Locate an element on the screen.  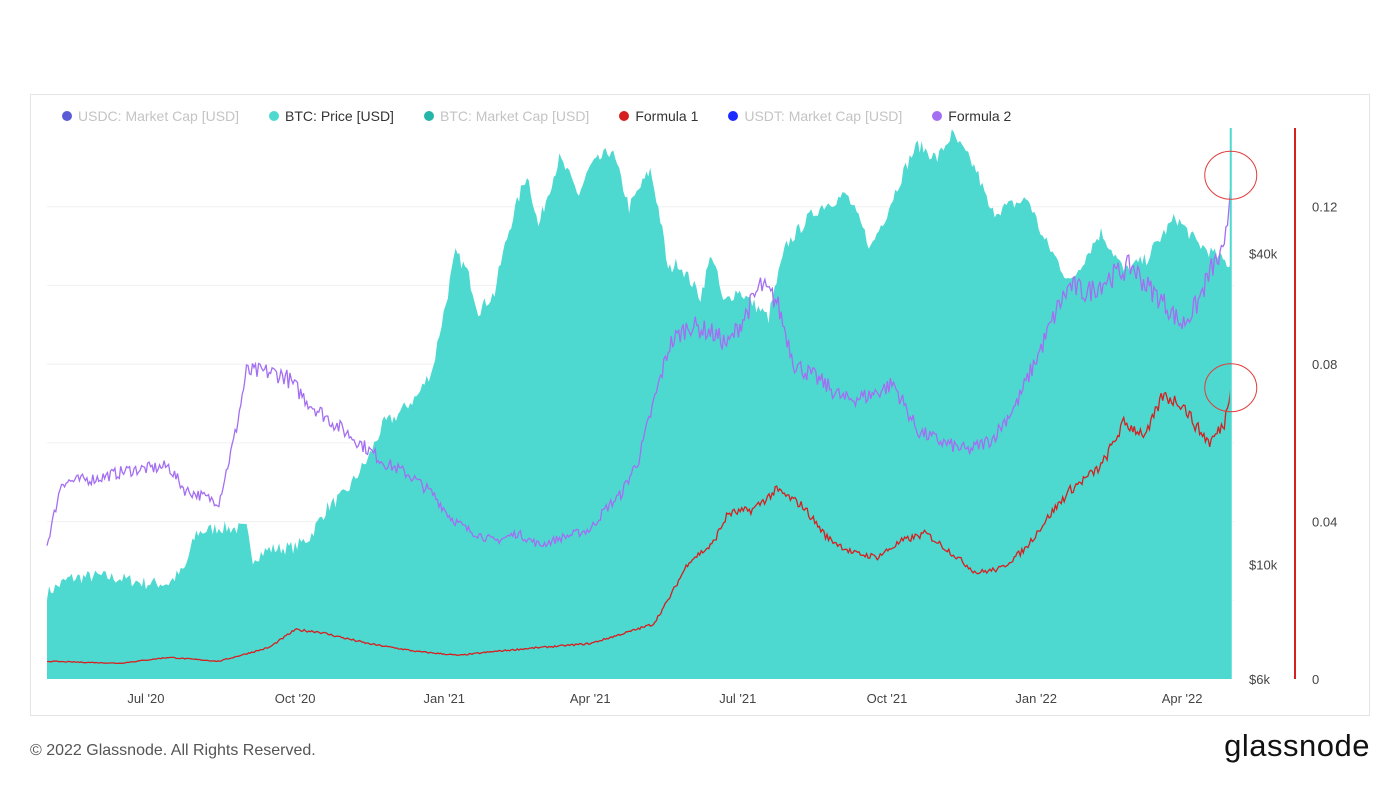
legend-item-formula-1: Formula 1 is located at coordinates (658, 116).